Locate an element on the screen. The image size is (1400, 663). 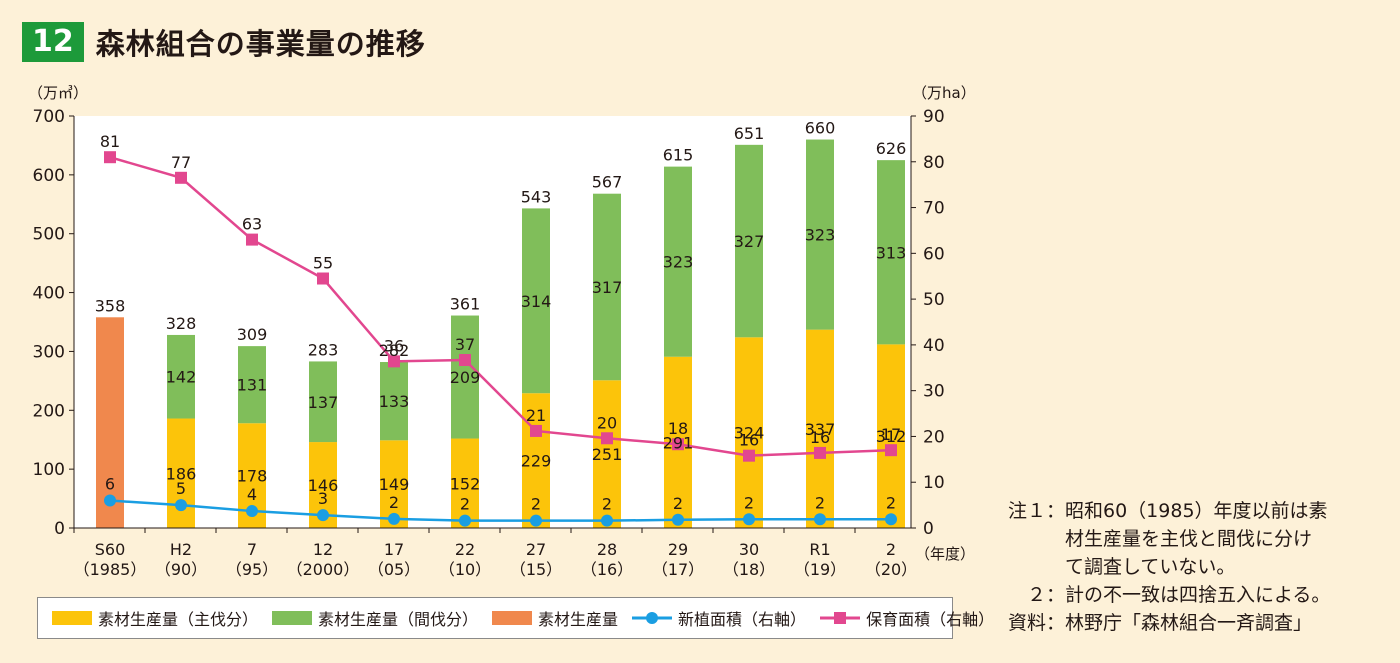
bar-main-label: 146 is located at coordinates (323, 485).